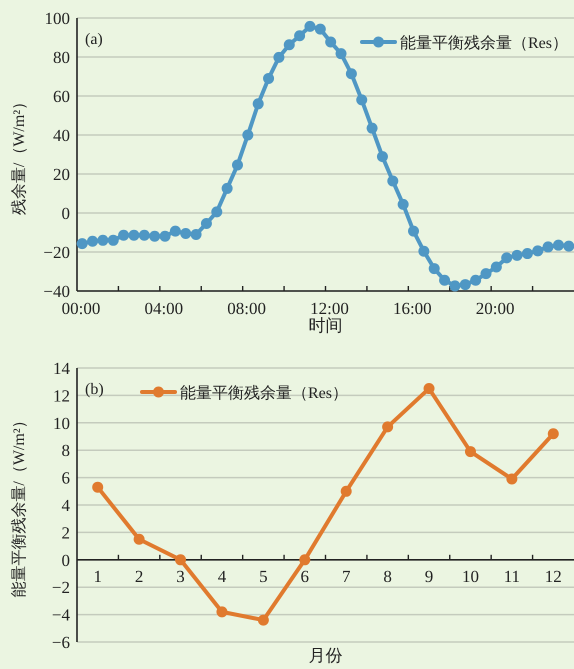 This screenshot has height=669, width=574. I want to click on annotation: (a), so click(94, 39).